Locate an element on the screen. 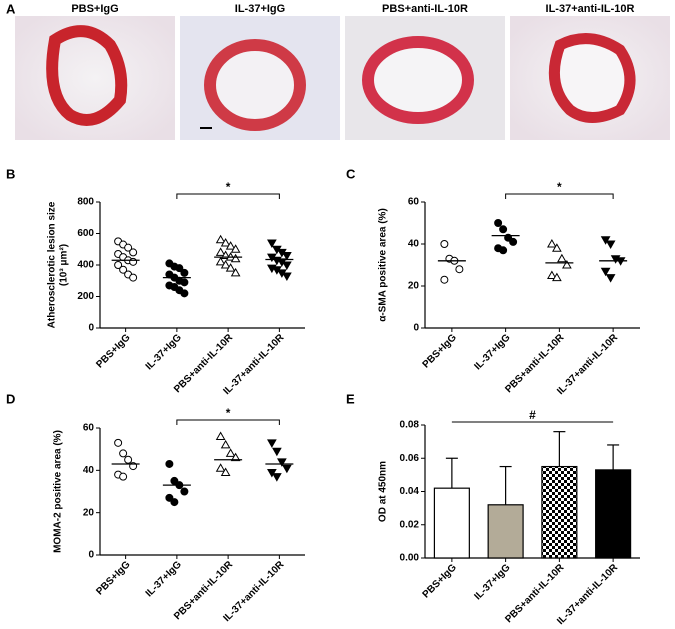 This screenshot has height=629, width=675. y-axis-label: (10³ μm²) is located at coordinates (64, 265).